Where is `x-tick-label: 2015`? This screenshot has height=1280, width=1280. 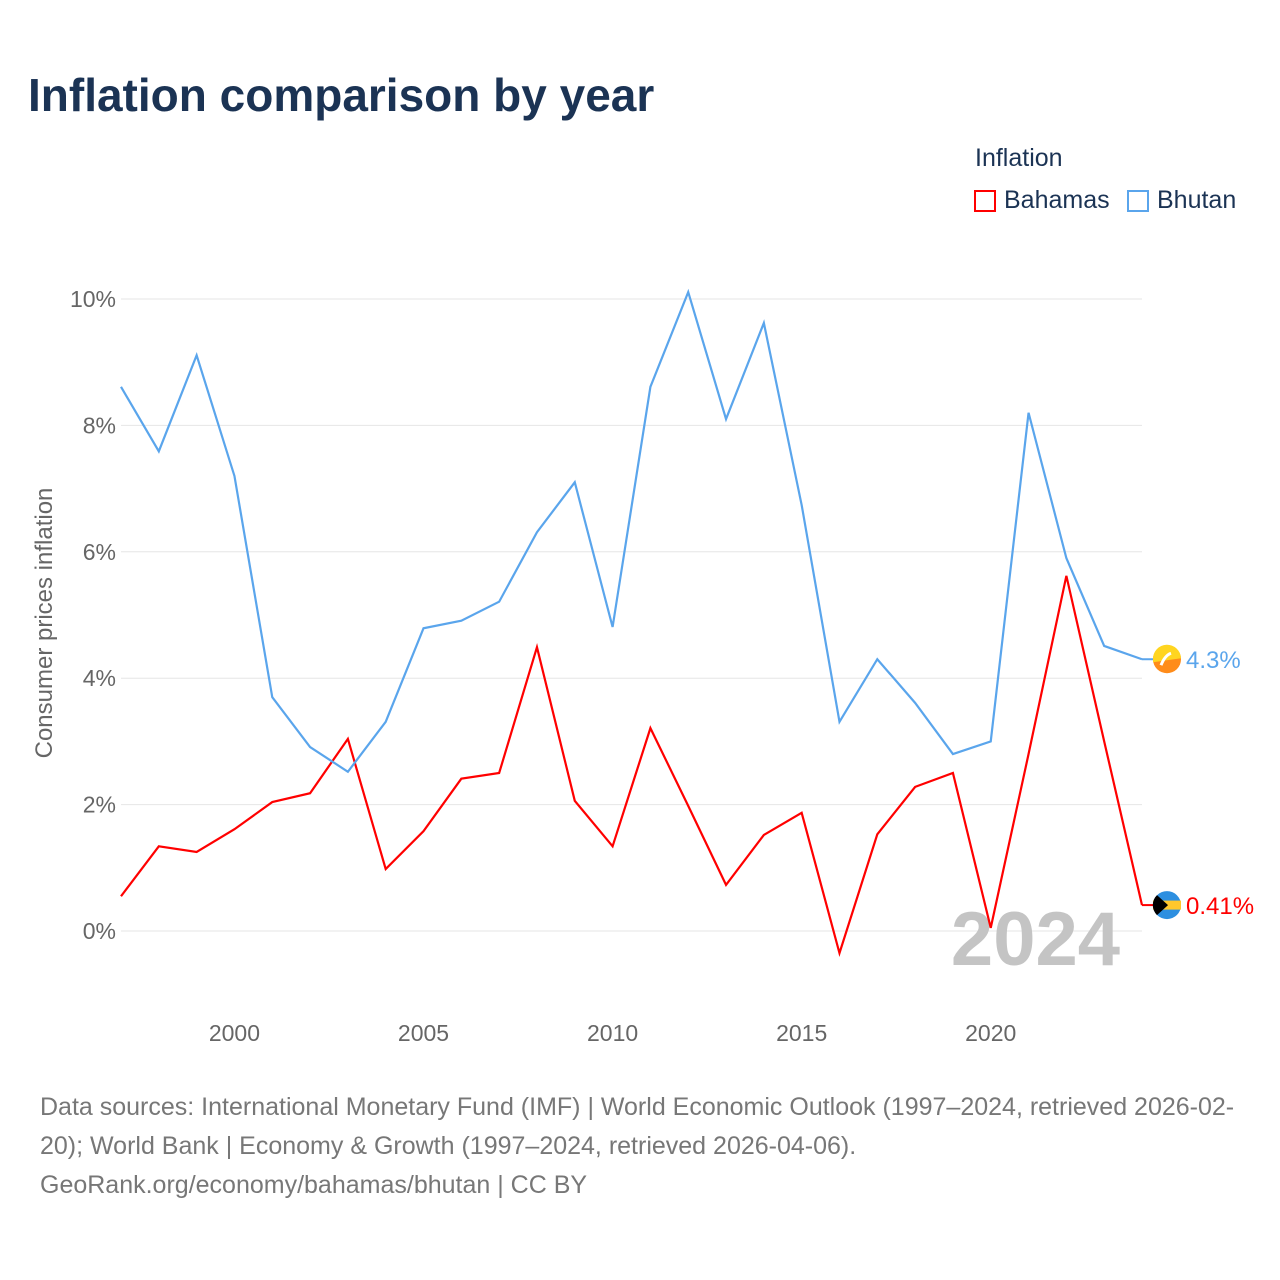 x-tick-label: 2015 is located at coordinates (801, 1033).